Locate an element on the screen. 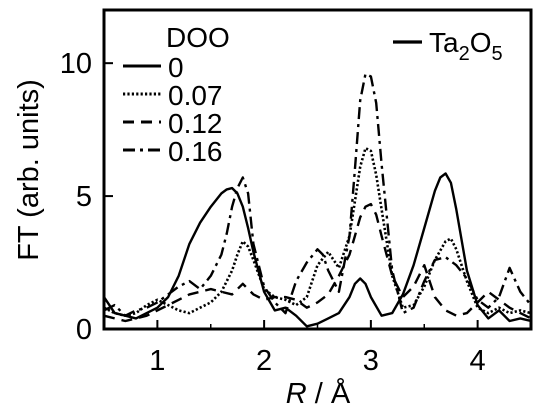 This screenshot has width=536, height=409. legend-label-0_12: 0.12 is located at coordinates (195, 123).